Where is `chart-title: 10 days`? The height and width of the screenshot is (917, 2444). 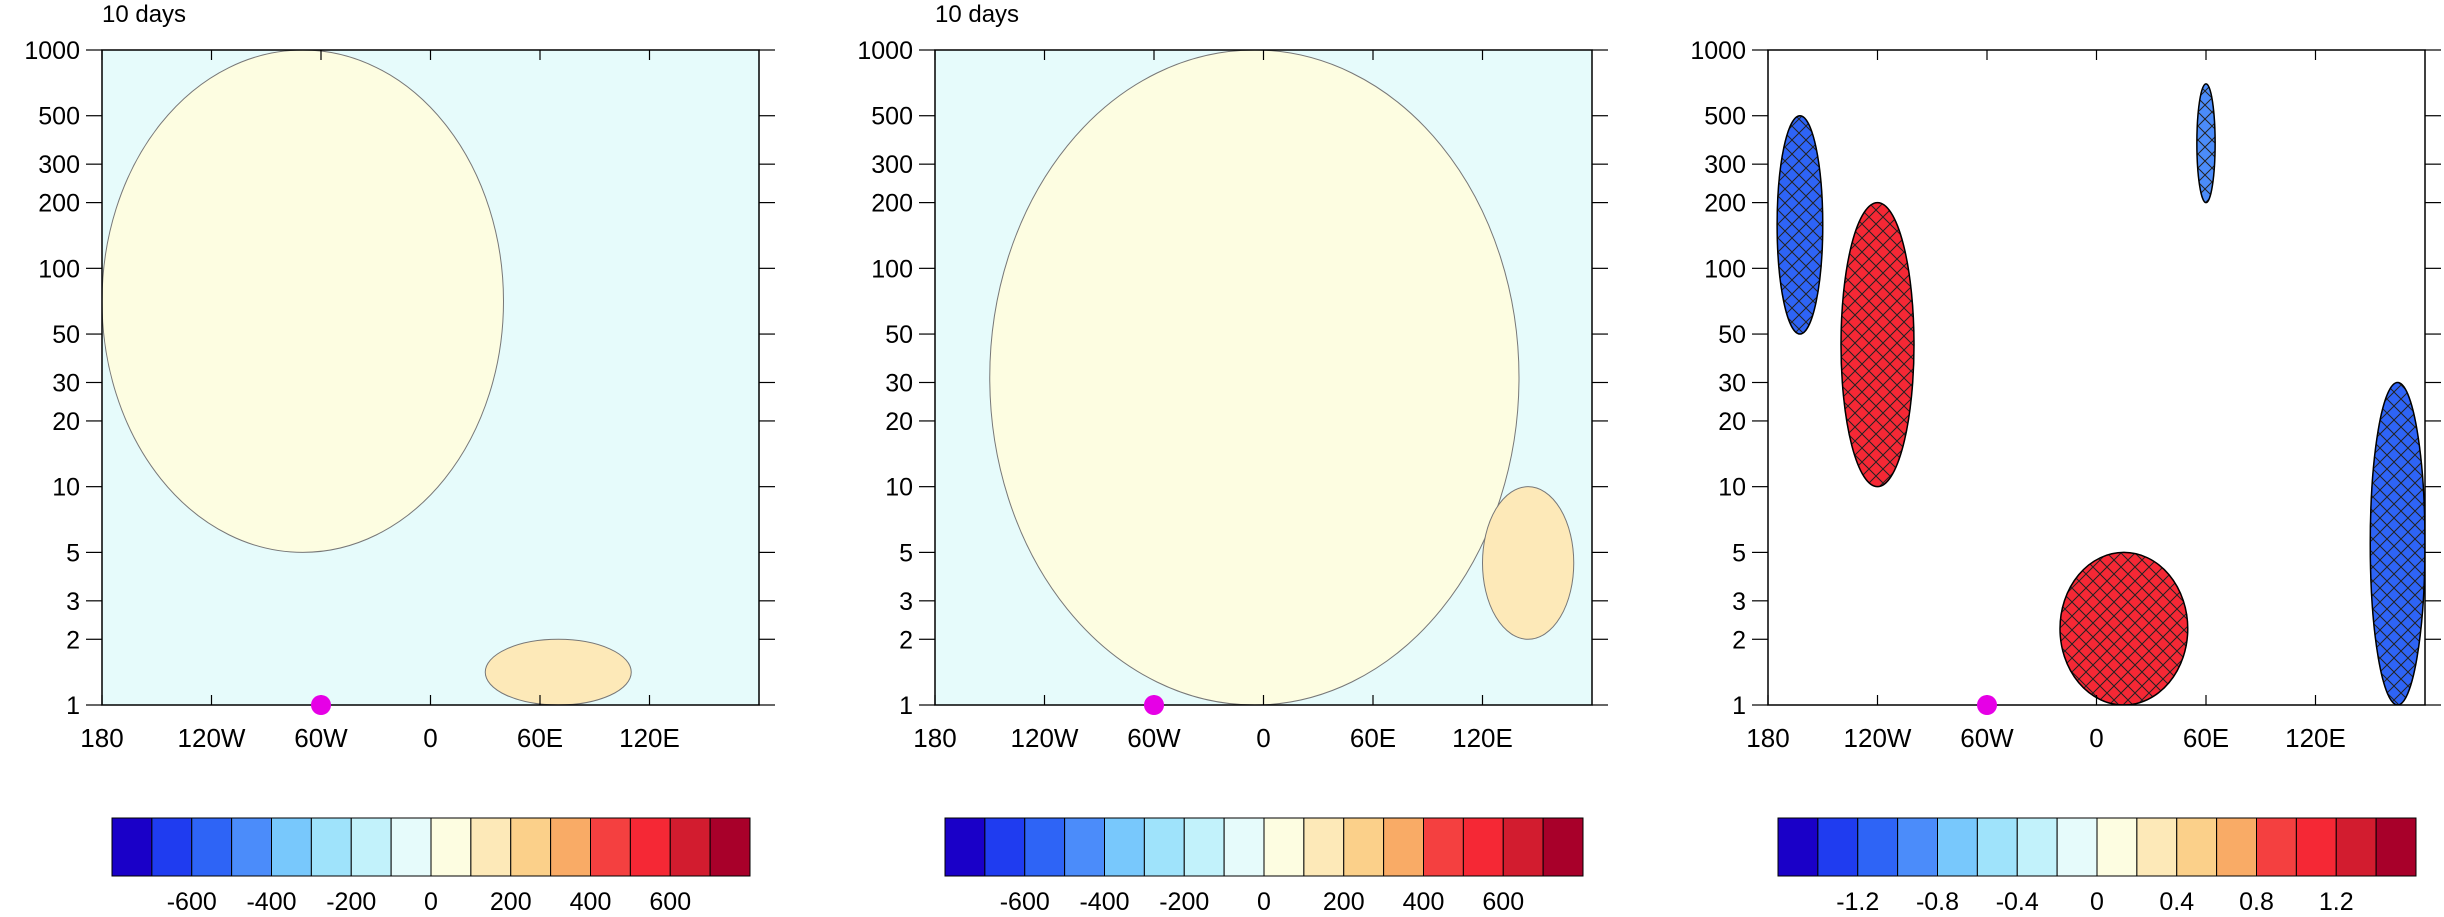 chart-title: 10 days is located at coordinates (144, 14).